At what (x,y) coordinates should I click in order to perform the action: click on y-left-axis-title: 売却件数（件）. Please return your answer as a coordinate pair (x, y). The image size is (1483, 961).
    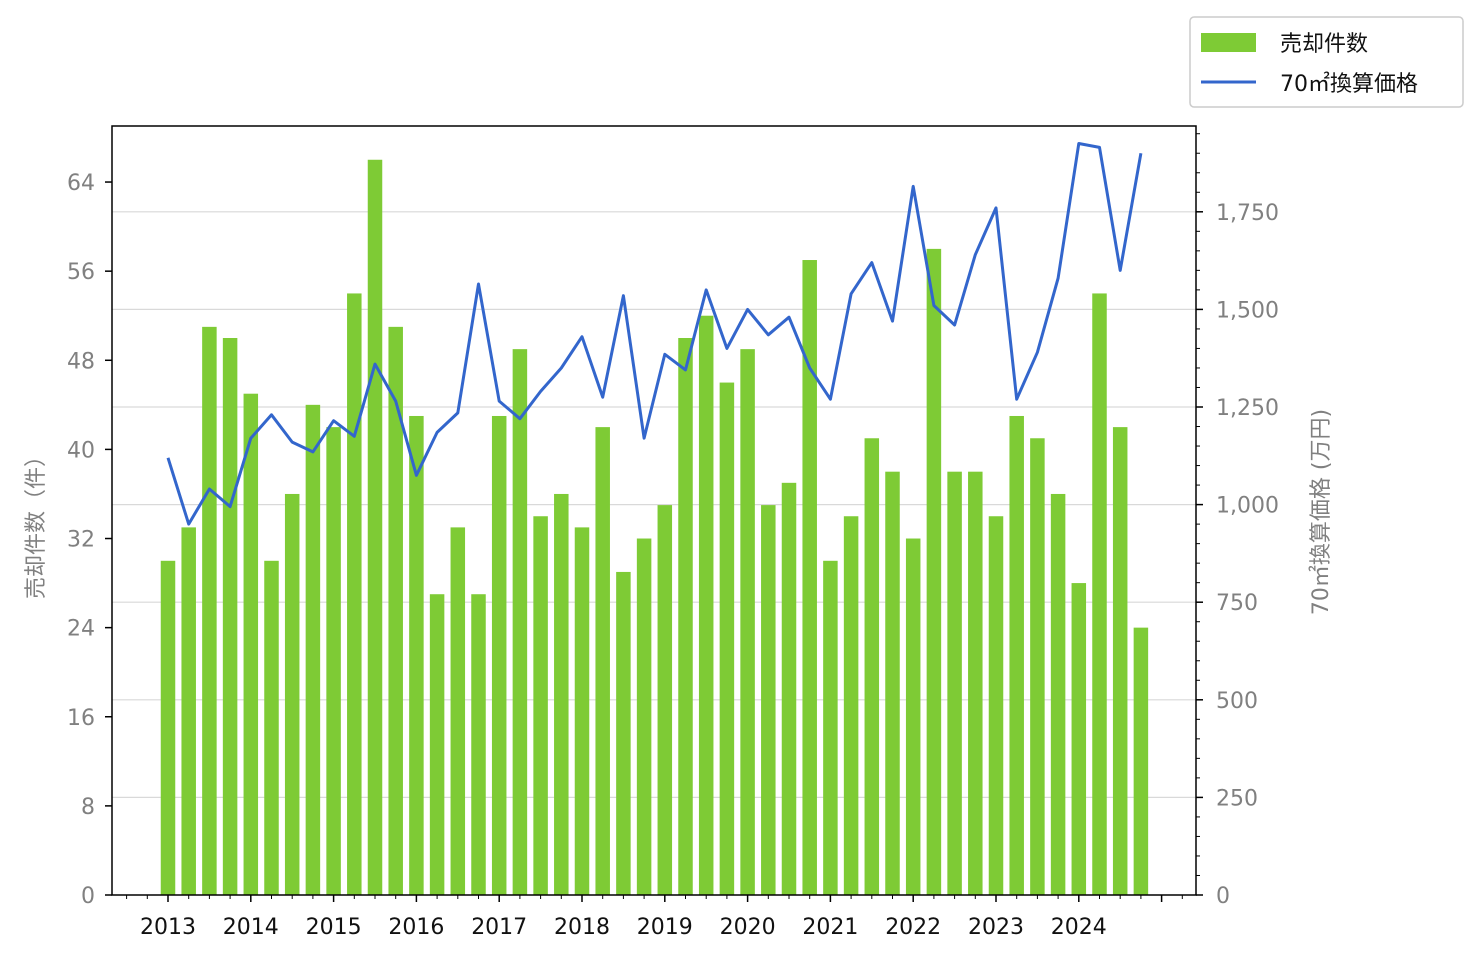
    Looking at the image, I should click on (36, 522).